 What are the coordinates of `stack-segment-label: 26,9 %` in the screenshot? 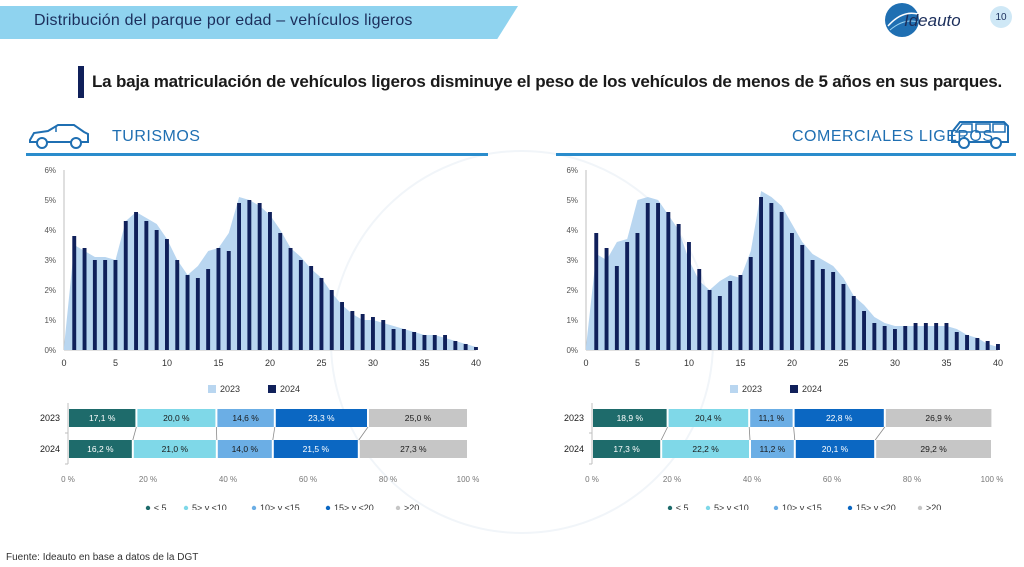 It's located at (938, 418).